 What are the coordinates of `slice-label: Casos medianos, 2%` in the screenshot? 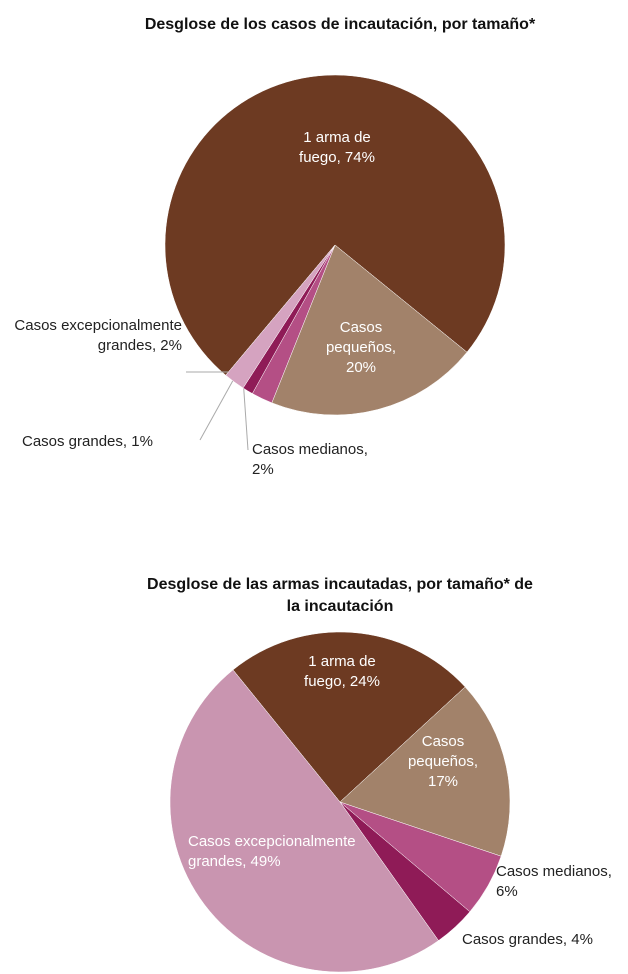 It's located at (310, 459).